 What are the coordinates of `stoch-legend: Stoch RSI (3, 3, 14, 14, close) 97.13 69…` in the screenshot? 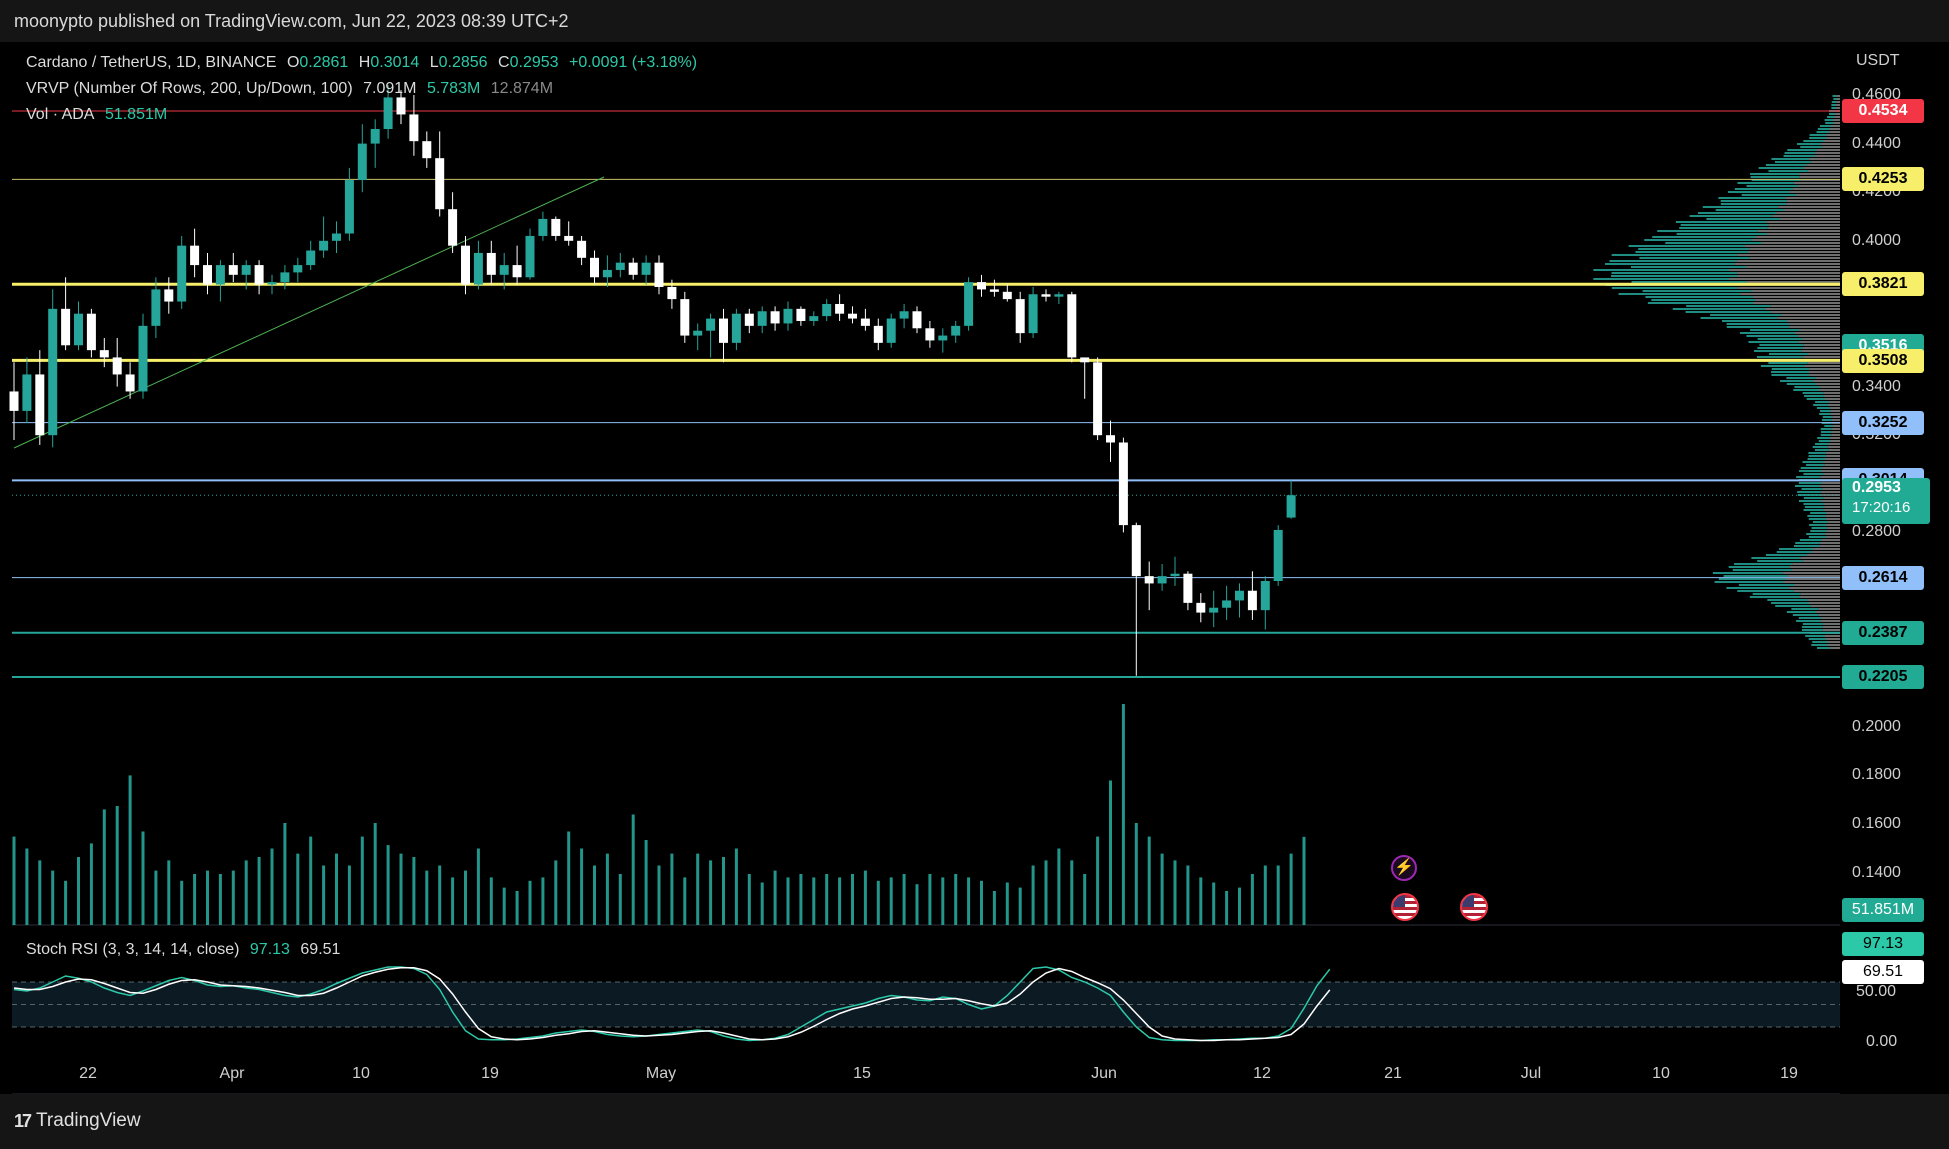 It's located at (186, 950).